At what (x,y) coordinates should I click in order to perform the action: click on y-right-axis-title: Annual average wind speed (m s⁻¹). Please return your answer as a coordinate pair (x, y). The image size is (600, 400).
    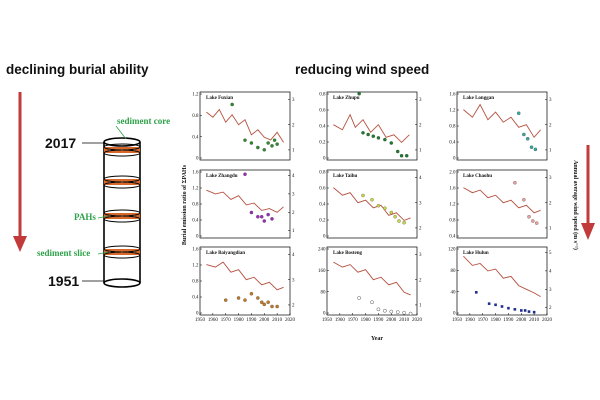
    Looking at the image, I should click on (575, 205).